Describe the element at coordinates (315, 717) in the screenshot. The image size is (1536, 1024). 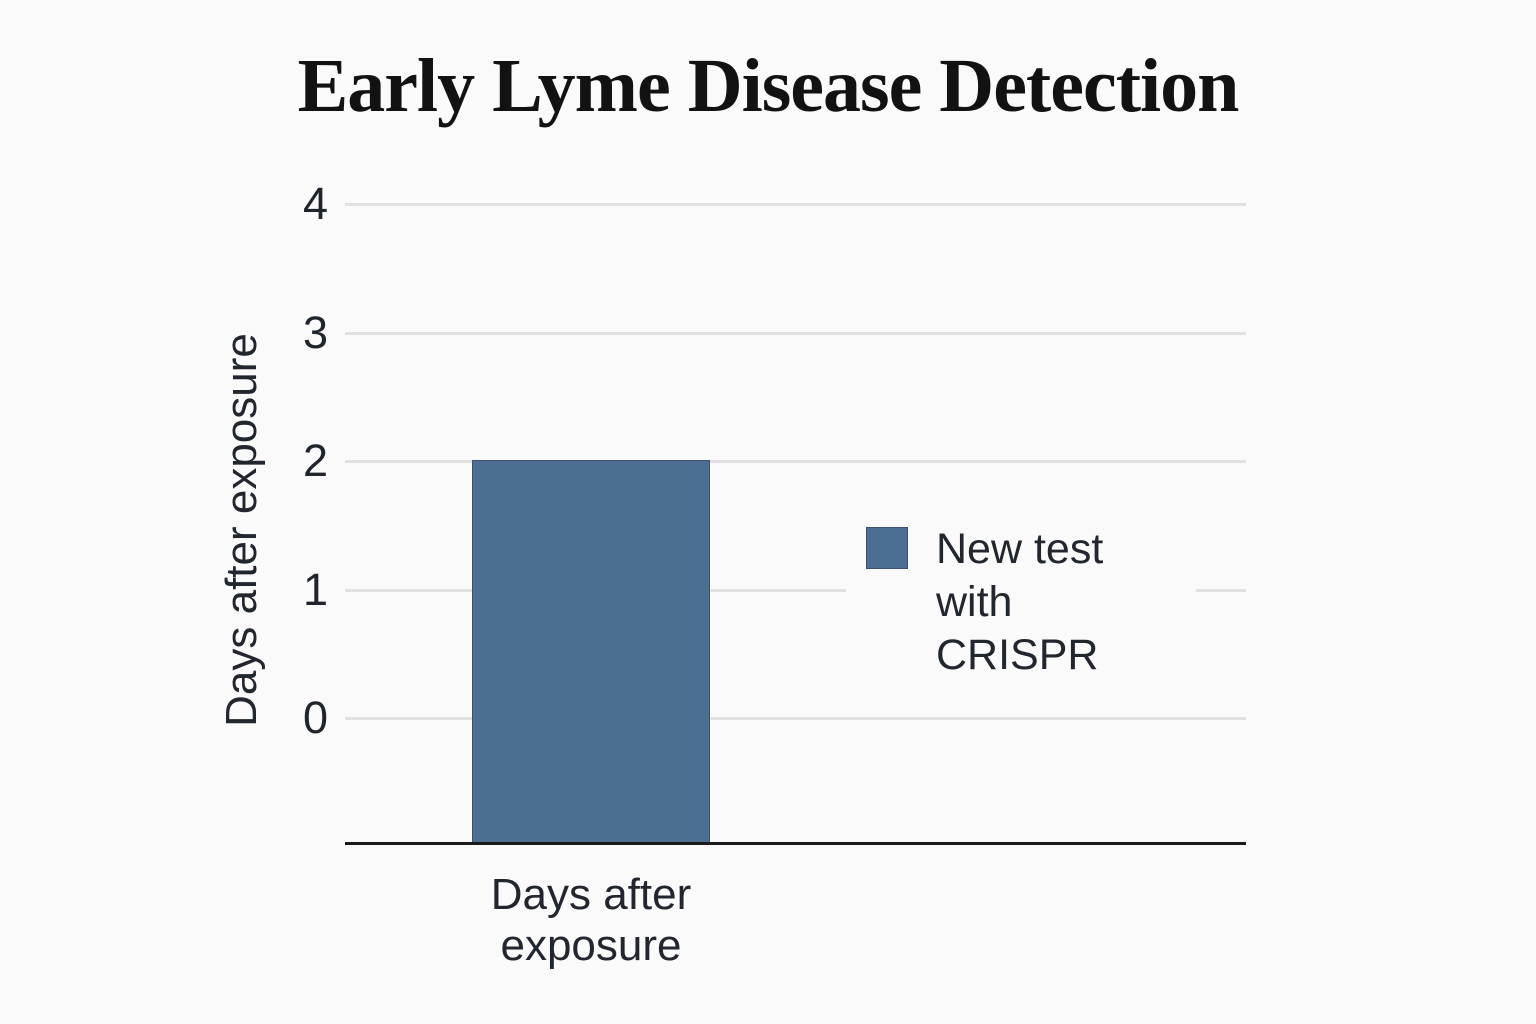
I see `y-tick-label-0: 0` at that location.